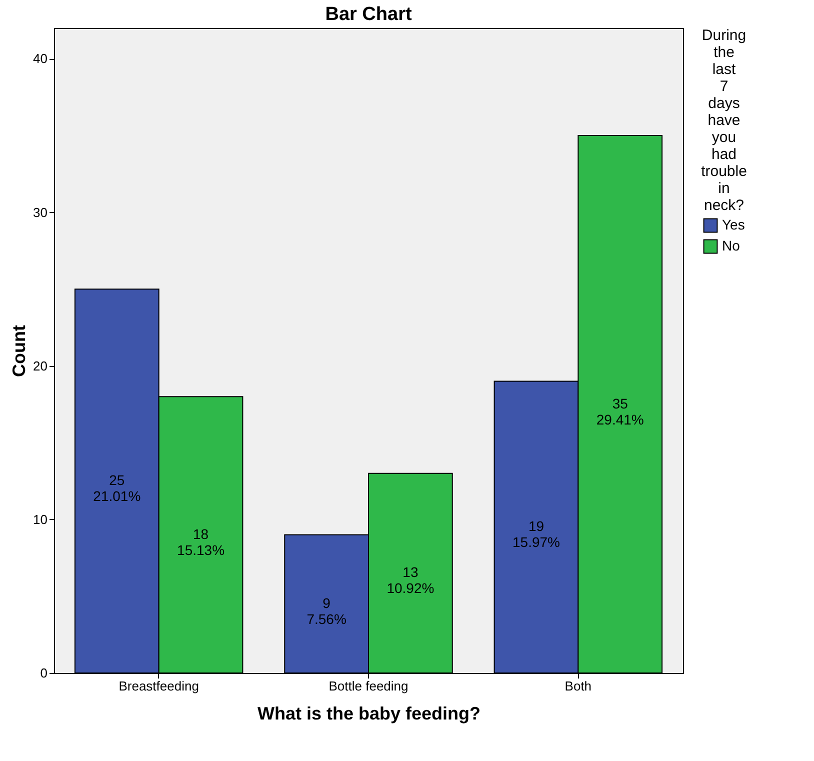 The height and width of the screenshot is (761, 814). I want to click on y-tick-label: 20, so click(40, 366).